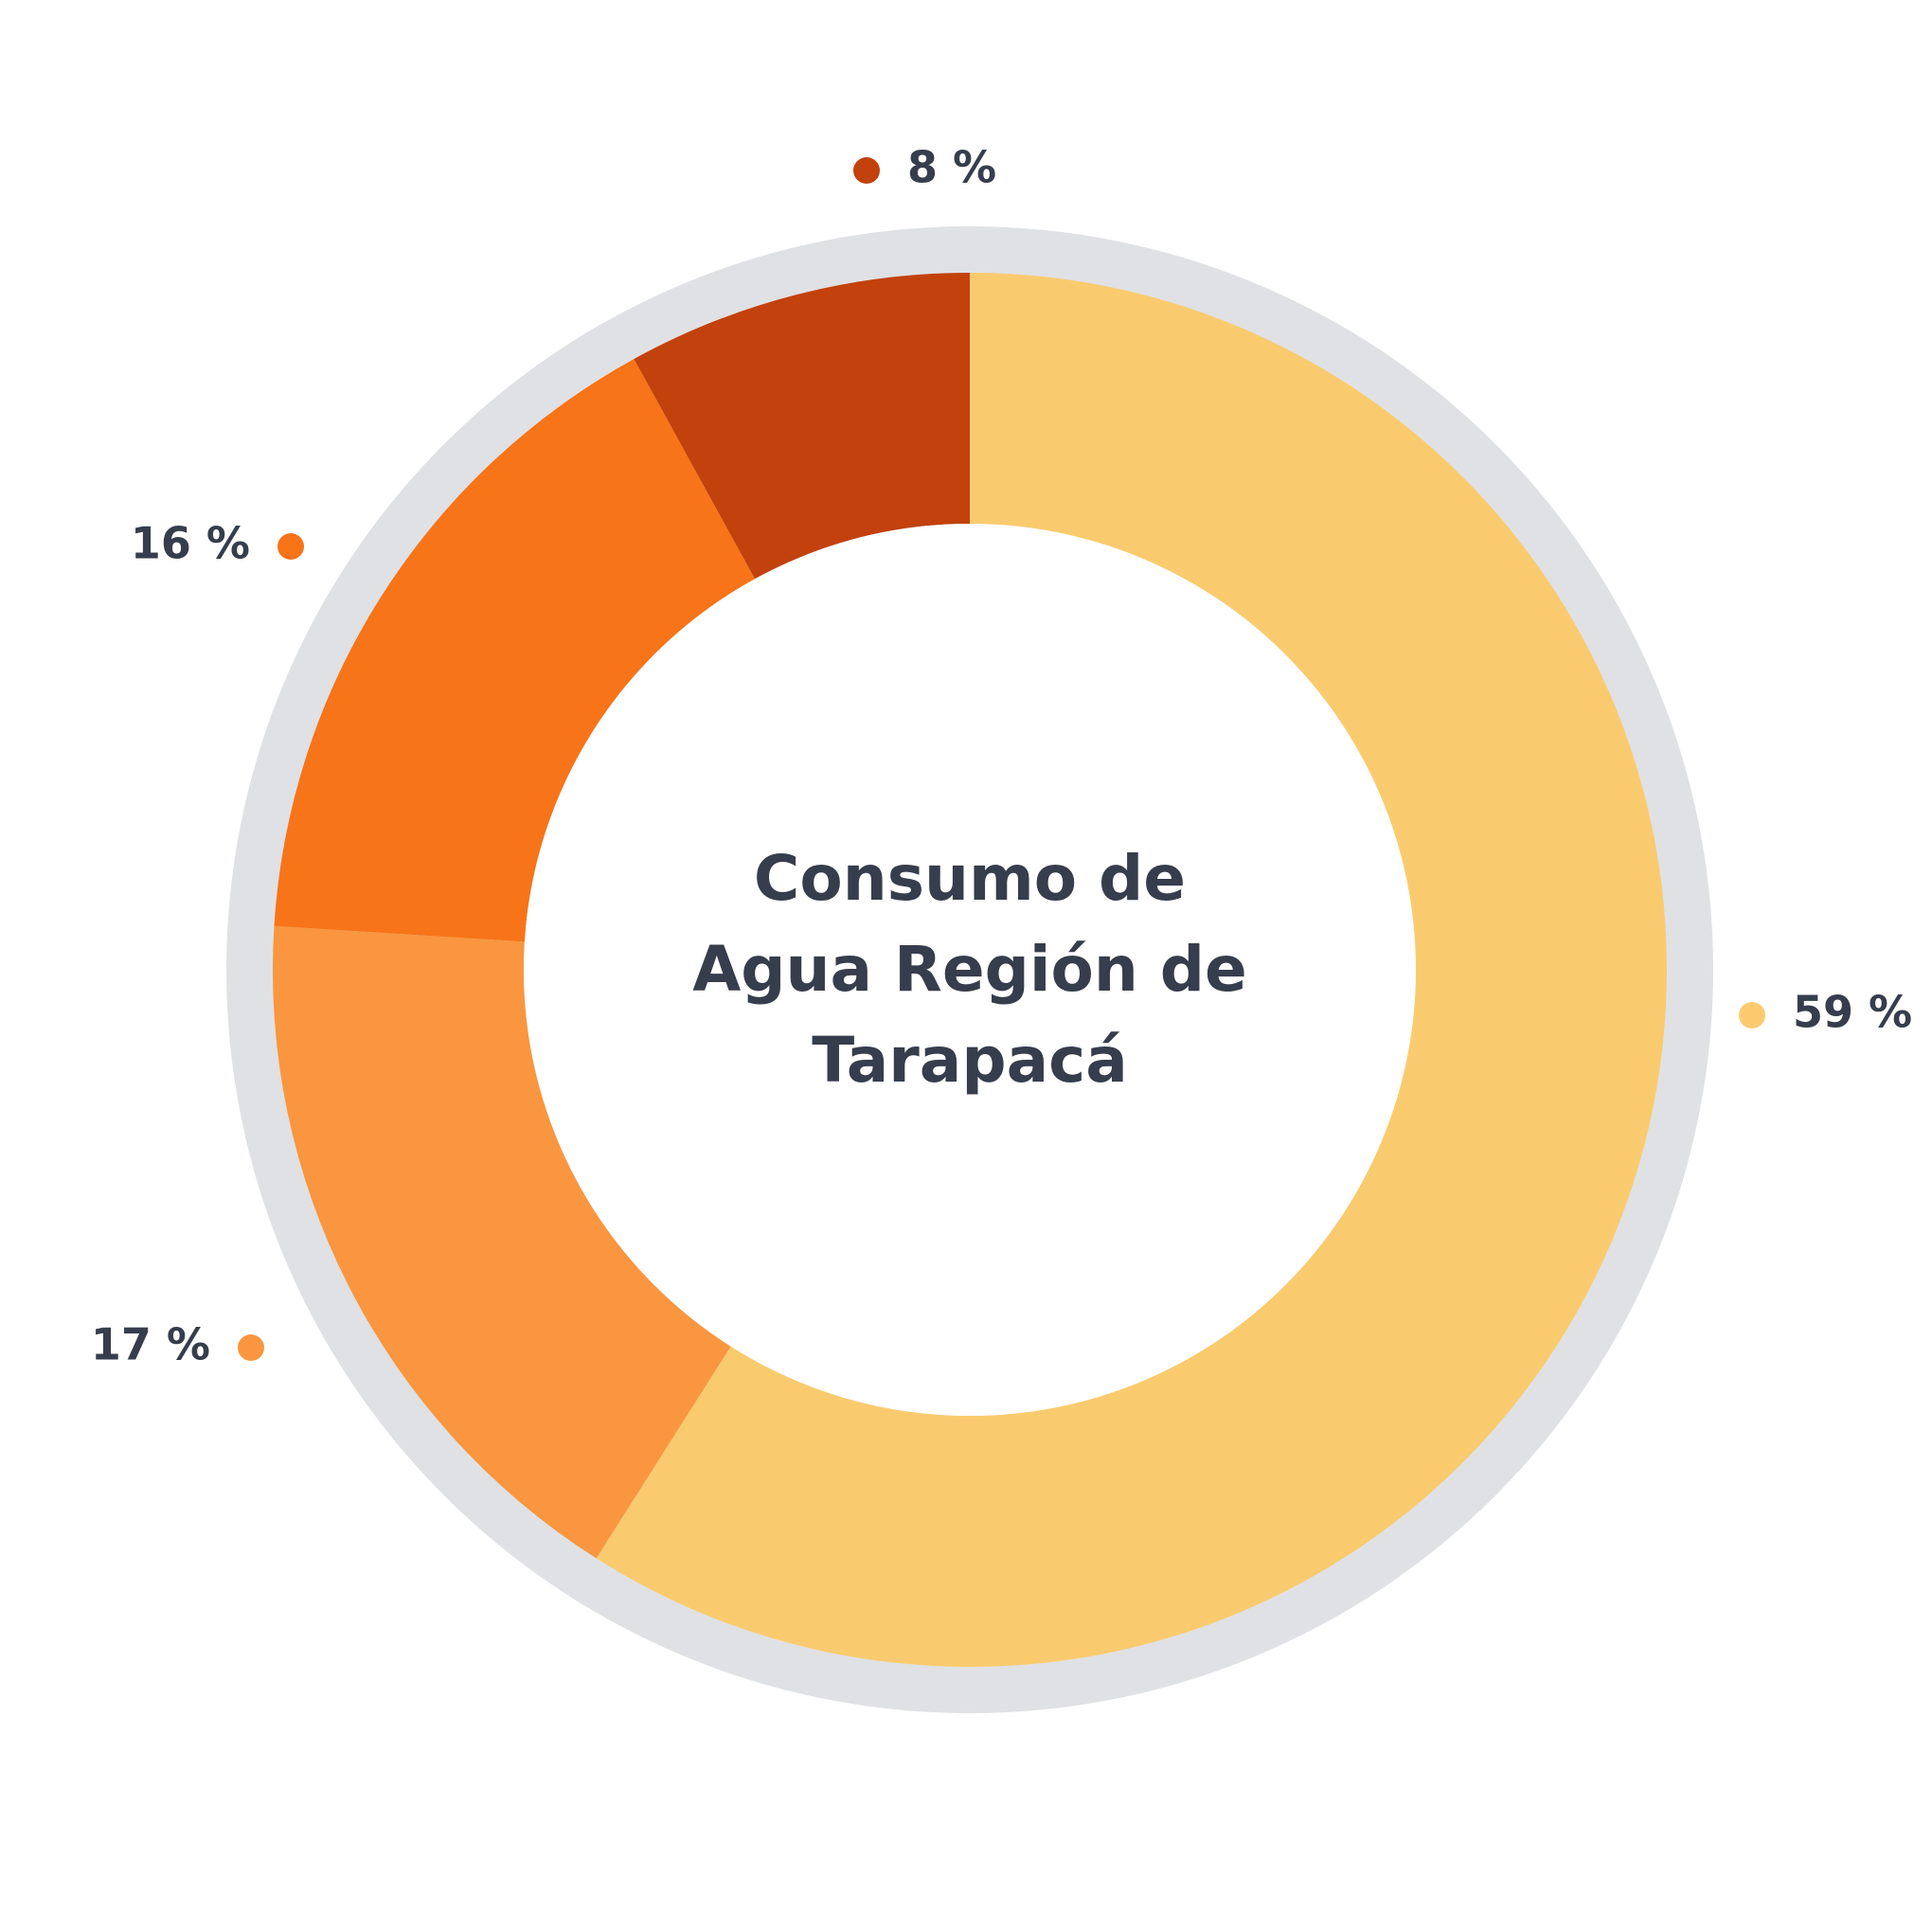 This screenshot has height=1932, width=1932. Describe the element at coordinates (951, 167) in the screenshot. I see `value-label: 8 %` at that location.